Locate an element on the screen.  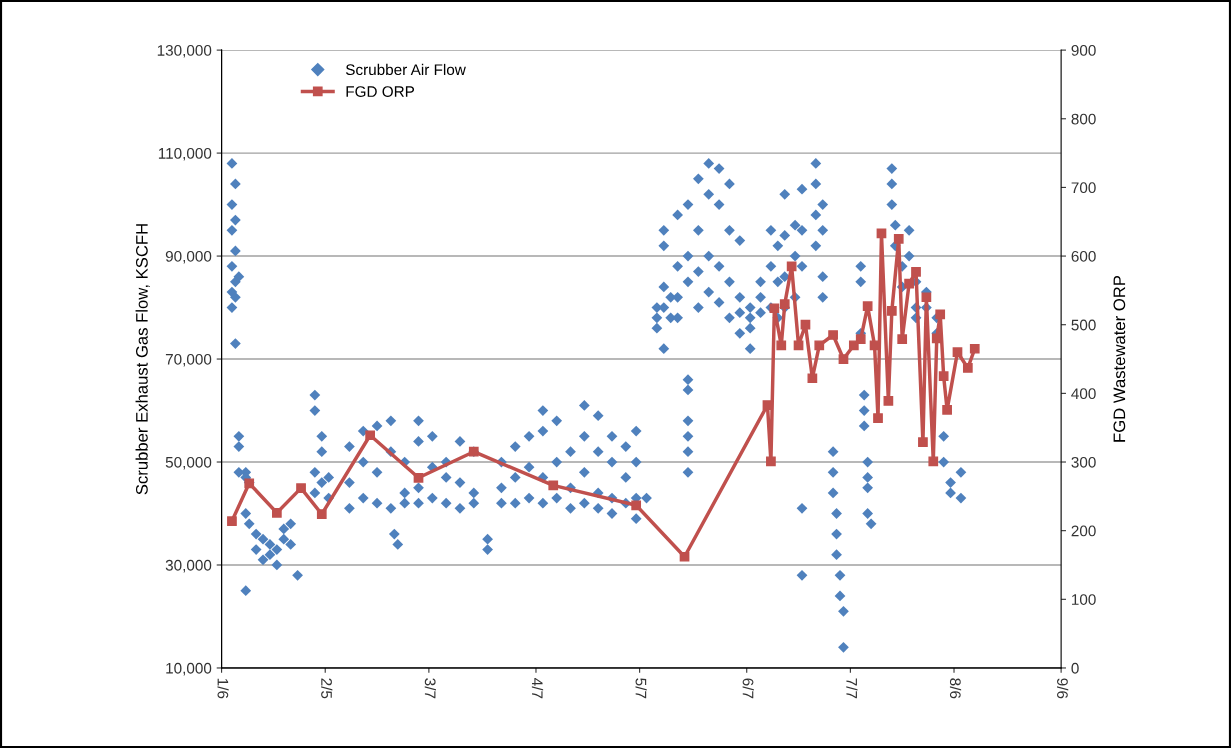
y2-tick-label: 0 is located at coordinates (1075, 668).